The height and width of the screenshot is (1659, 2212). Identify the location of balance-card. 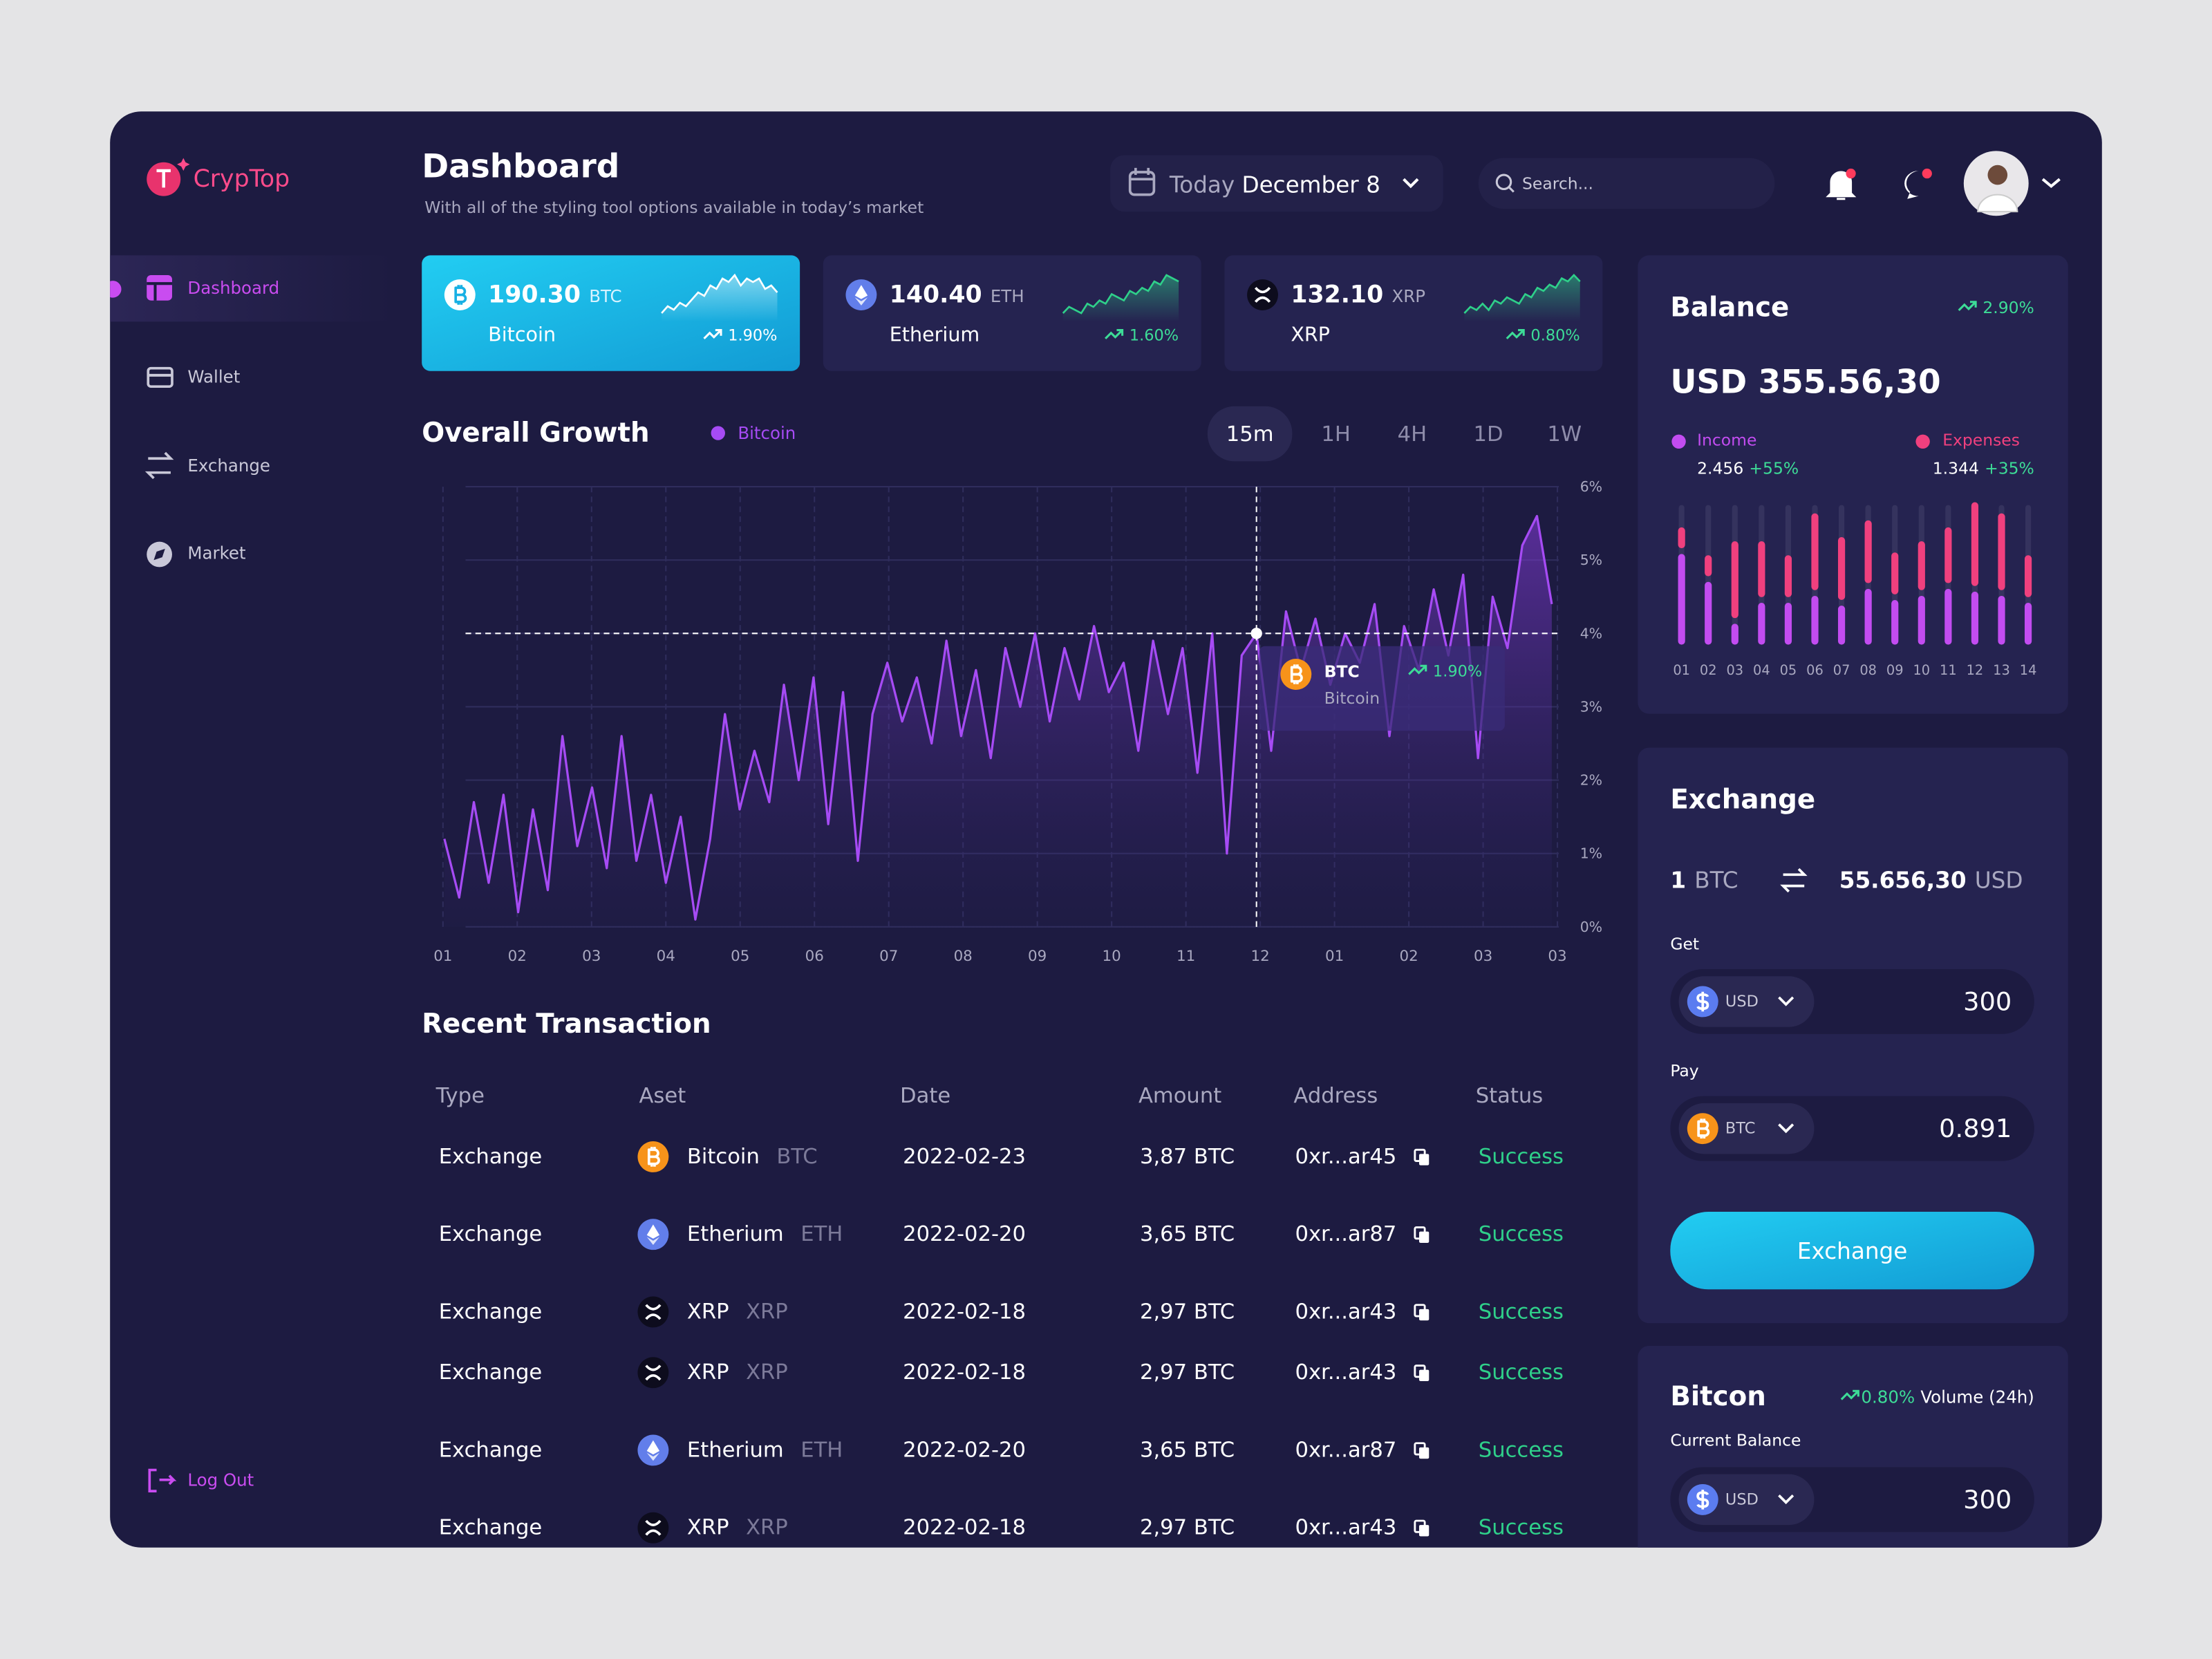
(1853, 484).